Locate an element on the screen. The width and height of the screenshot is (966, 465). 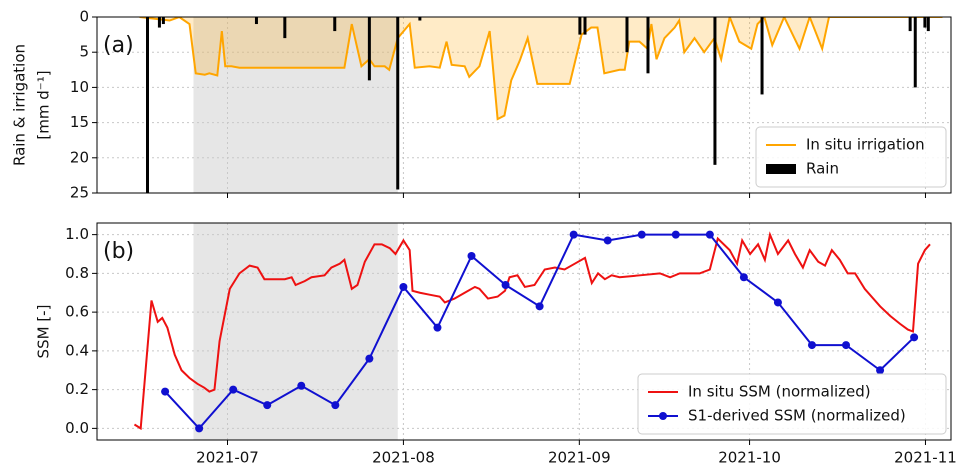
y-tick-label: 20 is located at coordinates (79, 157).